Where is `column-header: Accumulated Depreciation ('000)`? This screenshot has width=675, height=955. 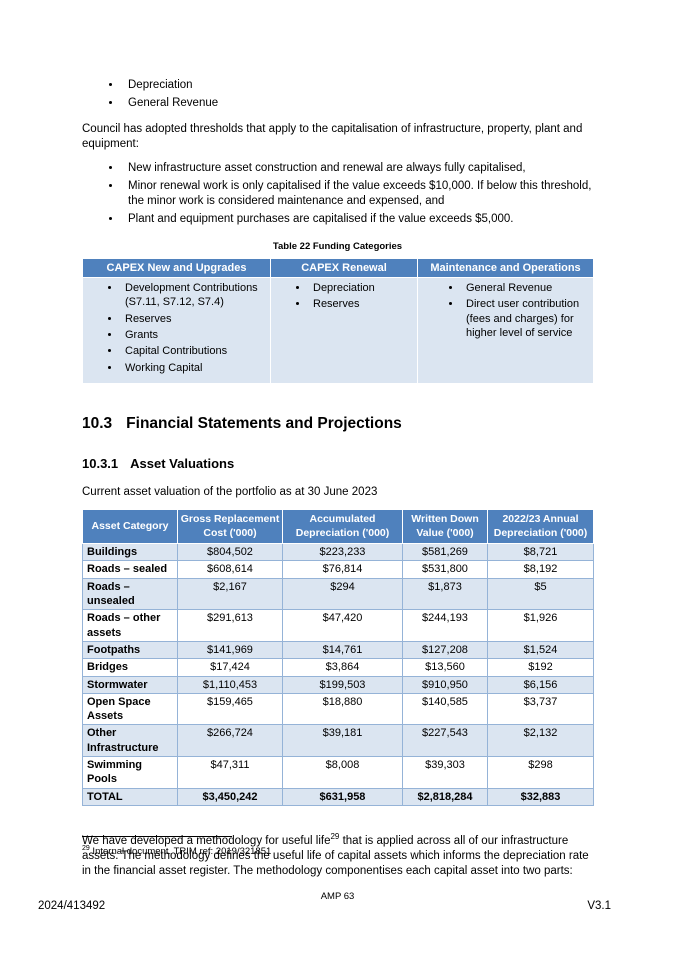 column-header: Accumulated Depreciation ('000) is located at coordinates (342, 526).